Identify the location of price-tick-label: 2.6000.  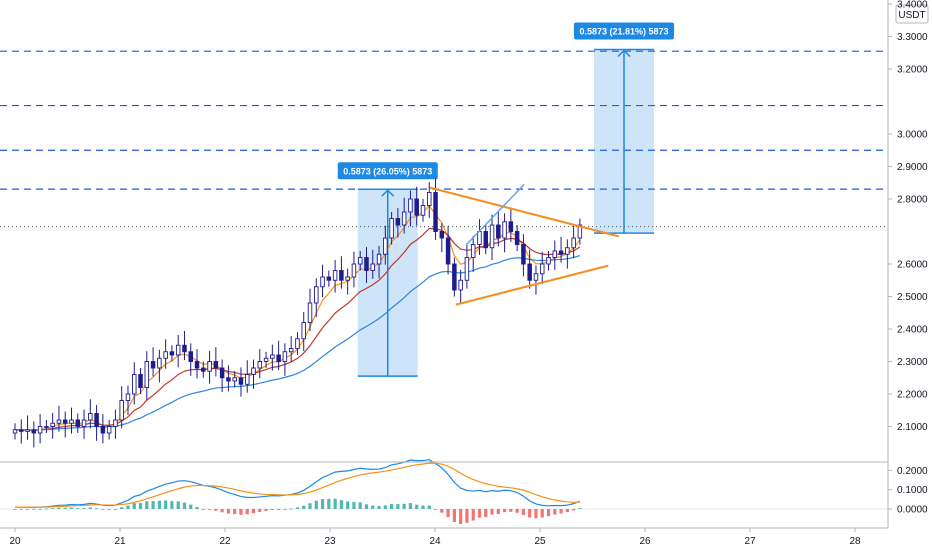
(912, 265).